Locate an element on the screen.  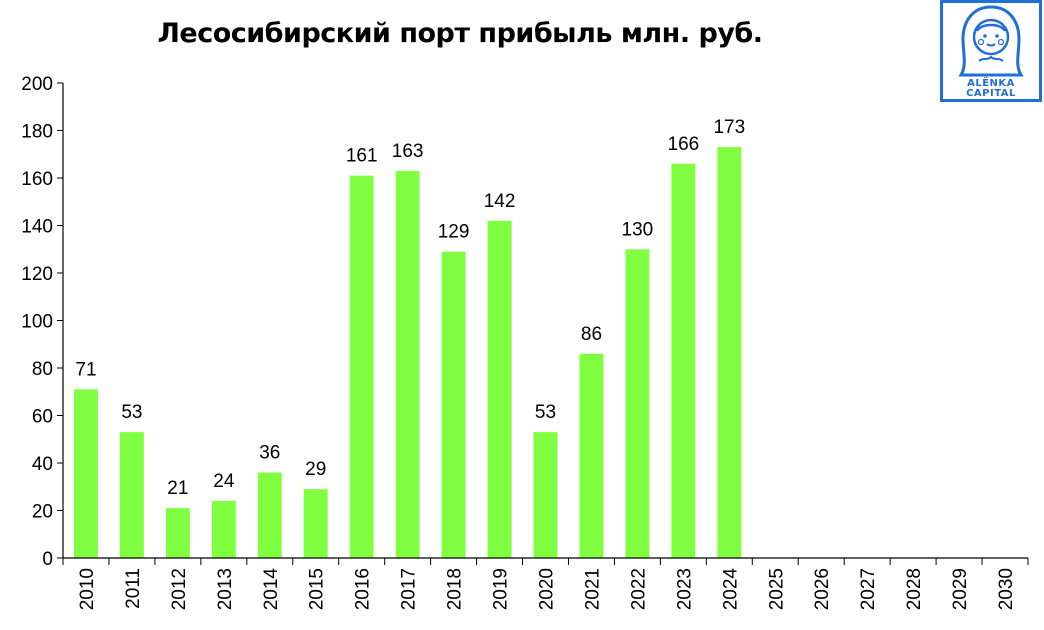
x-tick-label-2019: 2019 is located at coordinates (501, 589).